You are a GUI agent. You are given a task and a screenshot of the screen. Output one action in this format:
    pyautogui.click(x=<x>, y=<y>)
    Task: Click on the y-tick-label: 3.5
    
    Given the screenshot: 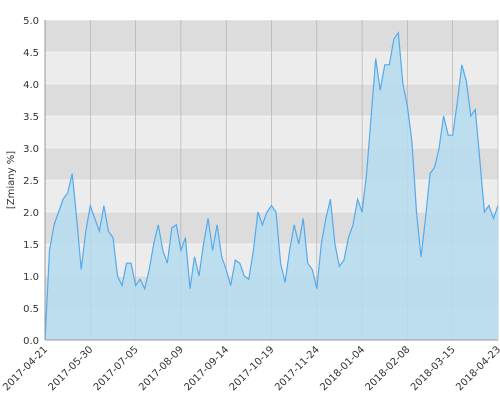 What is the action you would take?
    pyautogui.click(x=31, y=117)
    